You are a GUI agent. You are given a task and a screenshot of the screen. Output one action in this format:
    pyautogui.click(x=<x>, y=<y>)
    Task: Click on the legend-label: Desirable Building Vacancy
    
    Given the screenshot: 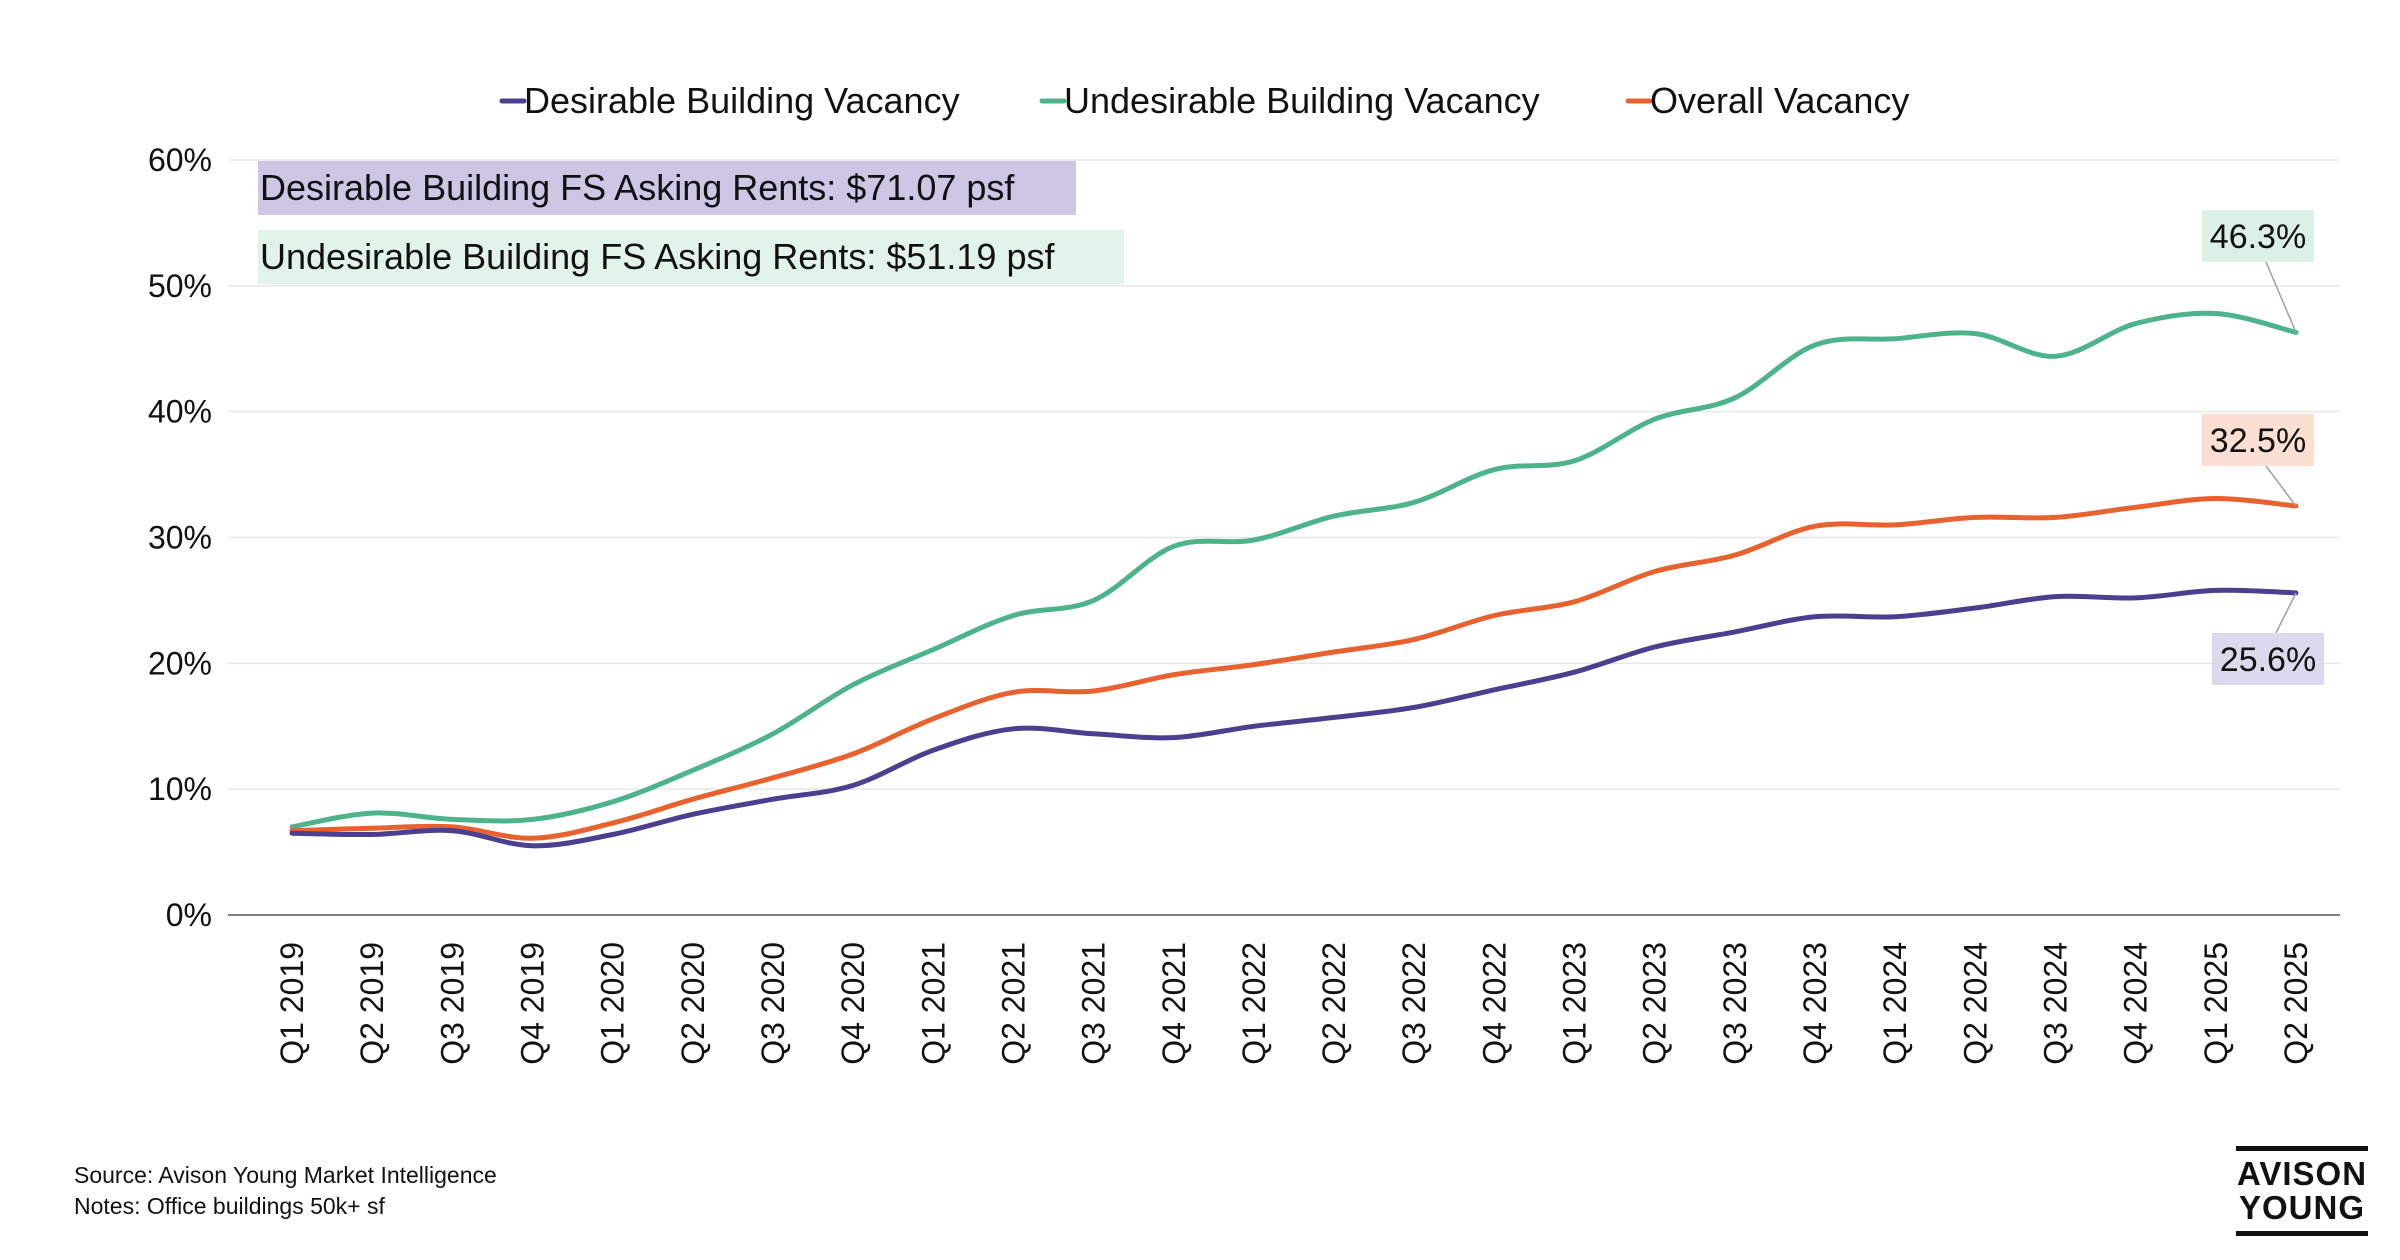 What is the action you would take?
    pyautogui.click(x=742, y=100)
    